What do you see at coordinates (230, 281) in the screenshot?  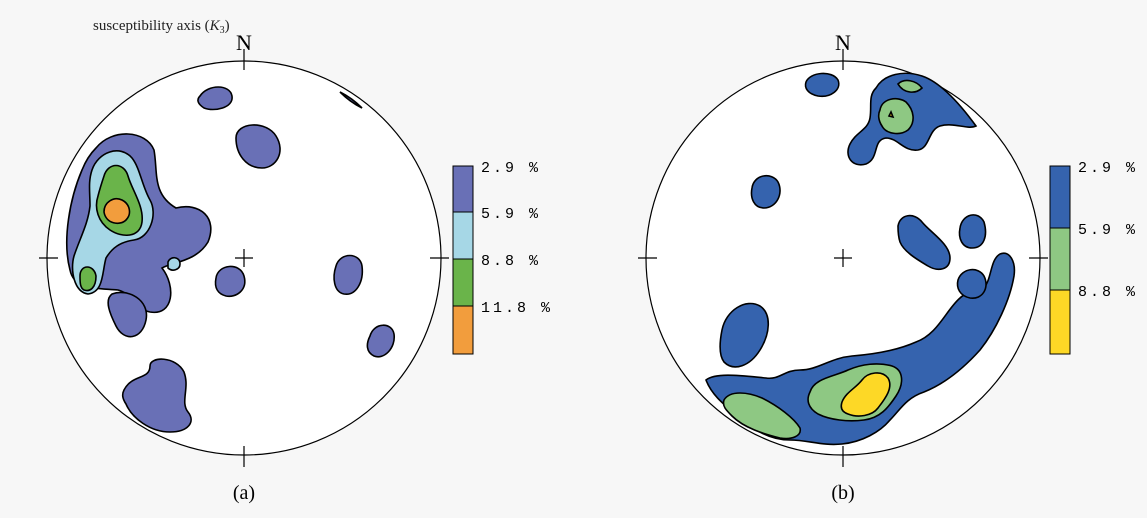 I see `contour-a-level1-blob-center` at bounding box center [230, 281].